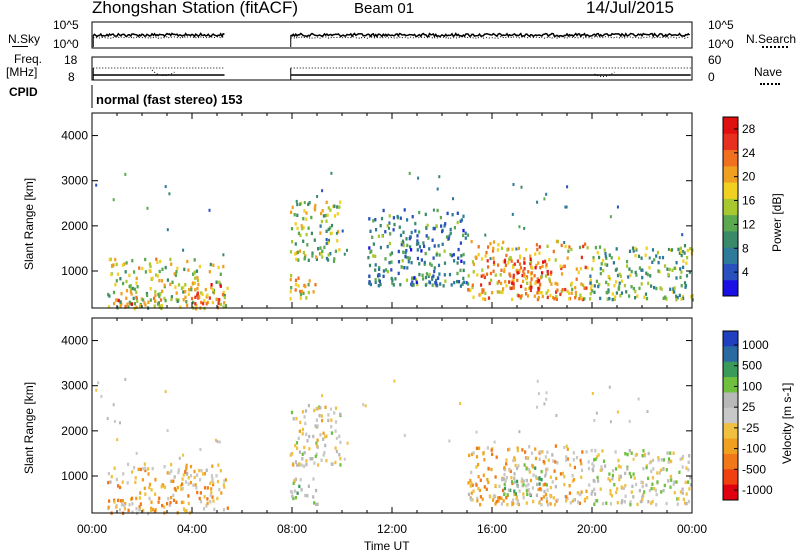  What do you see at coordinates (692, 529) in the screenshot?
I see `x-tick-label: 00:00` at bounding box center [692, 529].